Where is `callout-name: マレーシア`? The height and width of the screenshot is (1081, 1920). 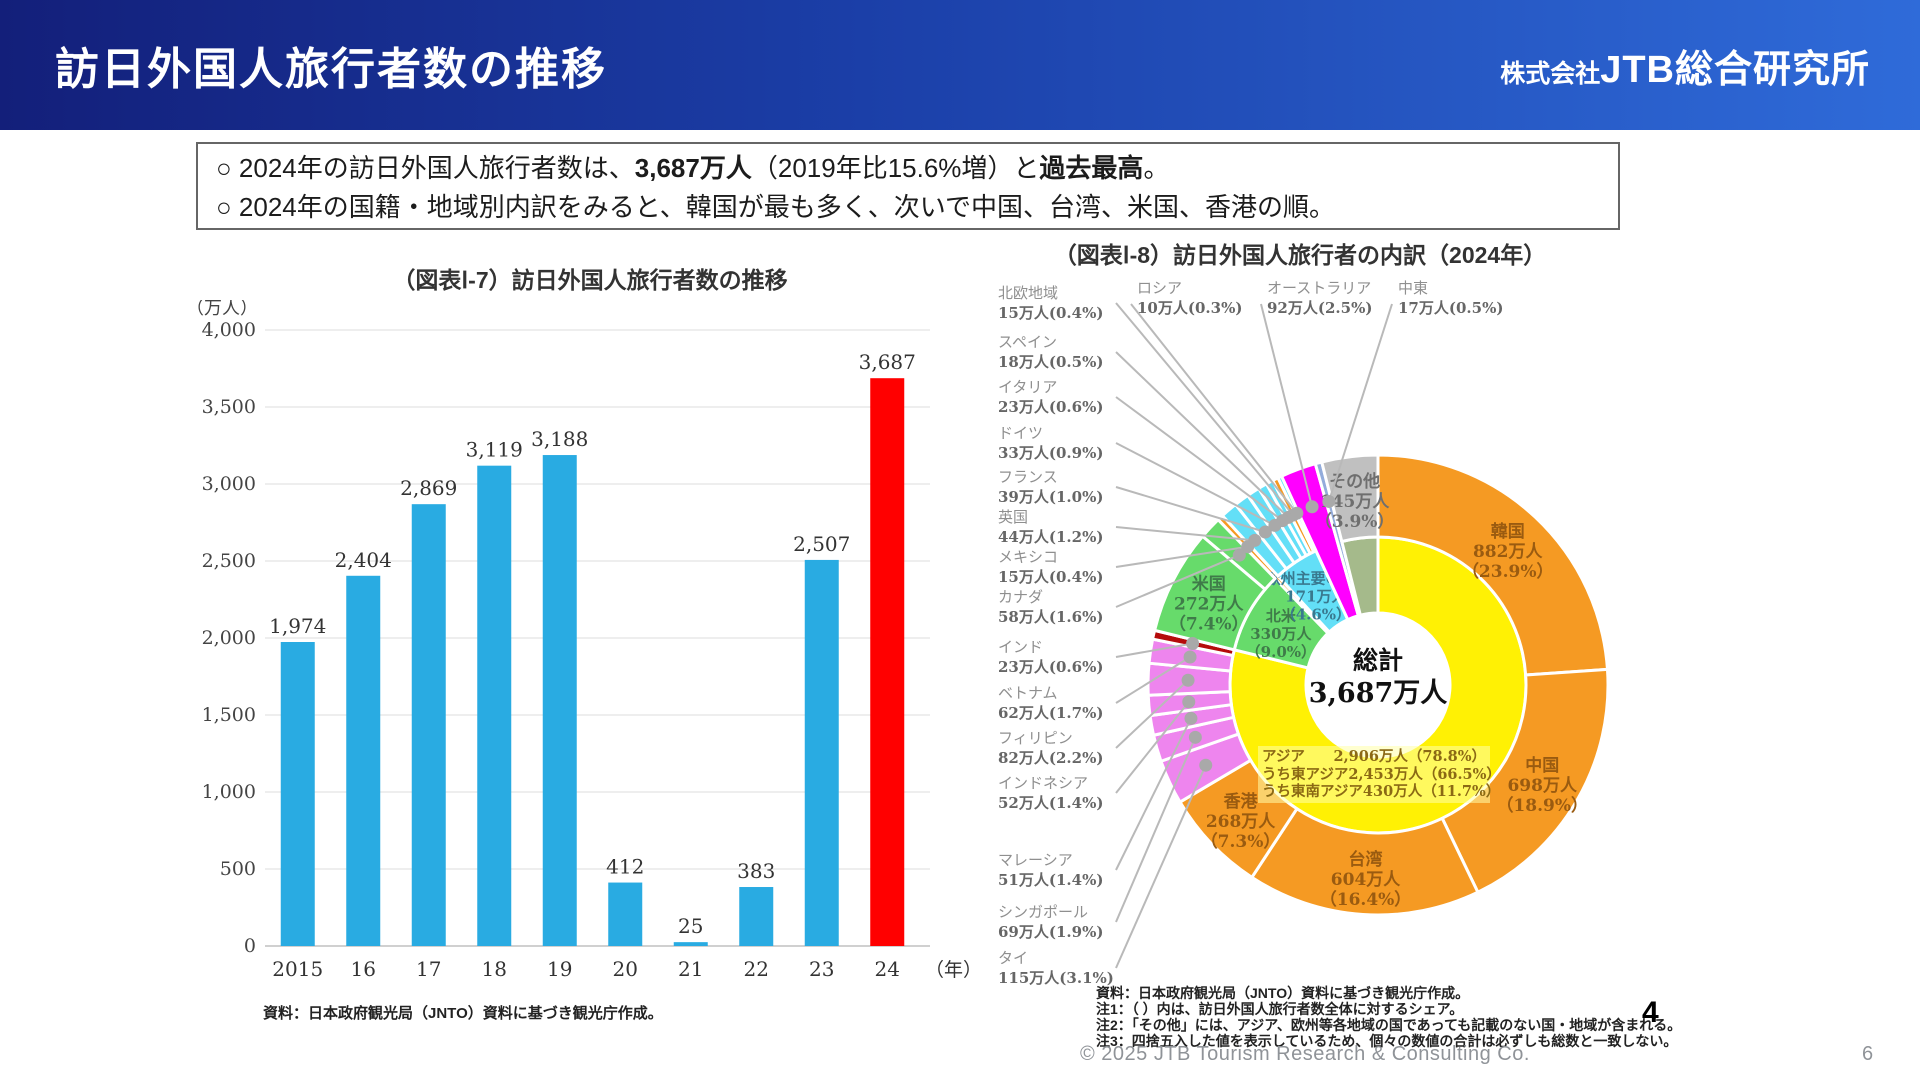 callout-name: マレーシア is located at coordinates (1035, 860).